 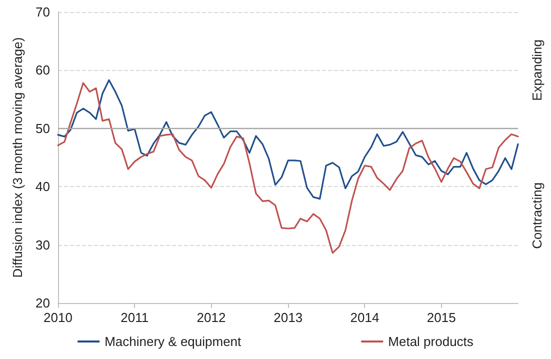 I want to click on text: Expanding, so click(x=537, y=70).